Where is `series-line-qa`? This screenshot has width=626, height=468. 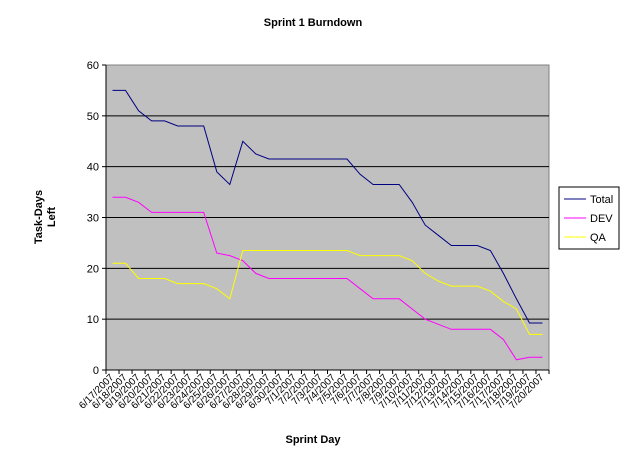 series-line-qa is located at coordinates (327, 292).